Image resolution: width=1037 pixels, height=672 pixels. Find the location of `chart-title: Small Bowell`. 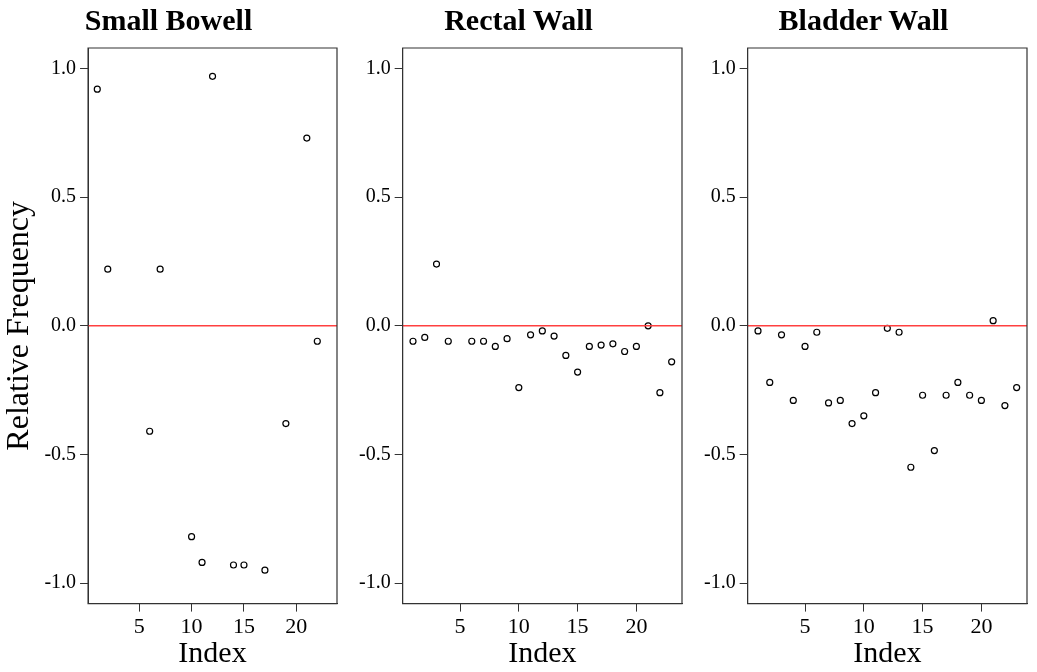

chart-title: Small Bowell is located at coordinates (168, 19).